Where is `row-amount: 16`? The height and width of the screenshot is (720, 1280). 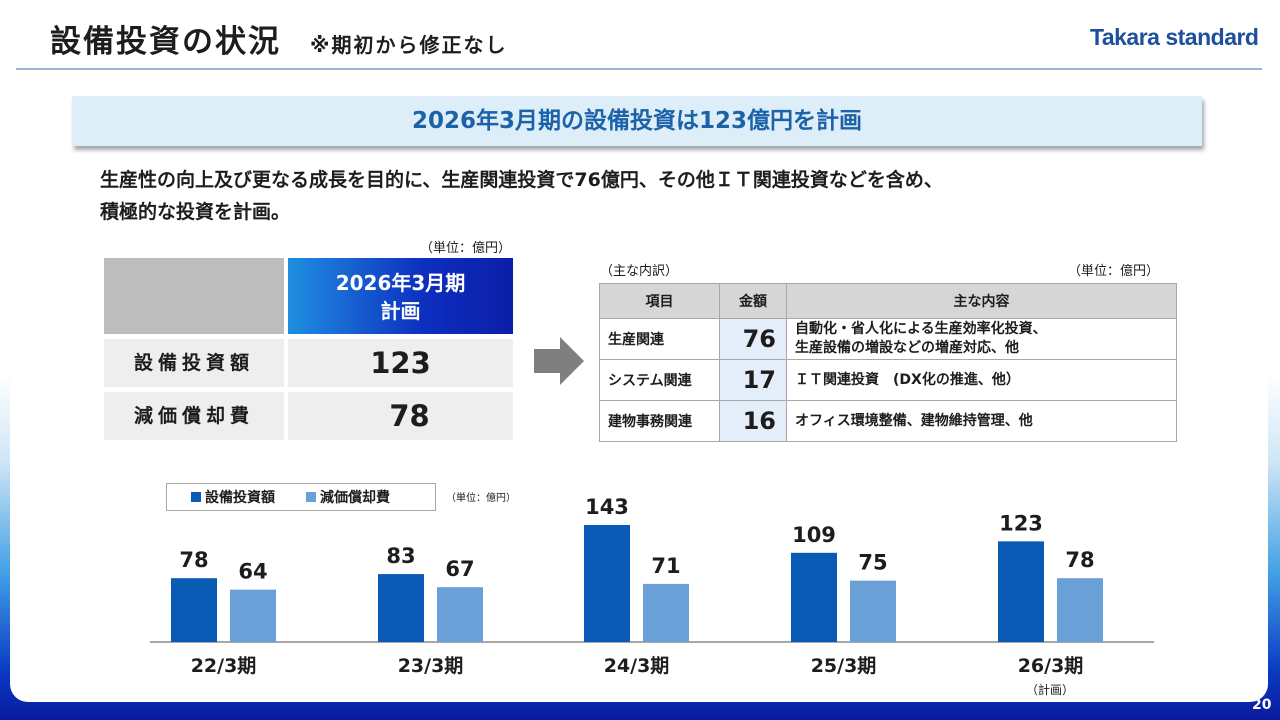 row-amount: 16 is located at coordinates (753, 421).